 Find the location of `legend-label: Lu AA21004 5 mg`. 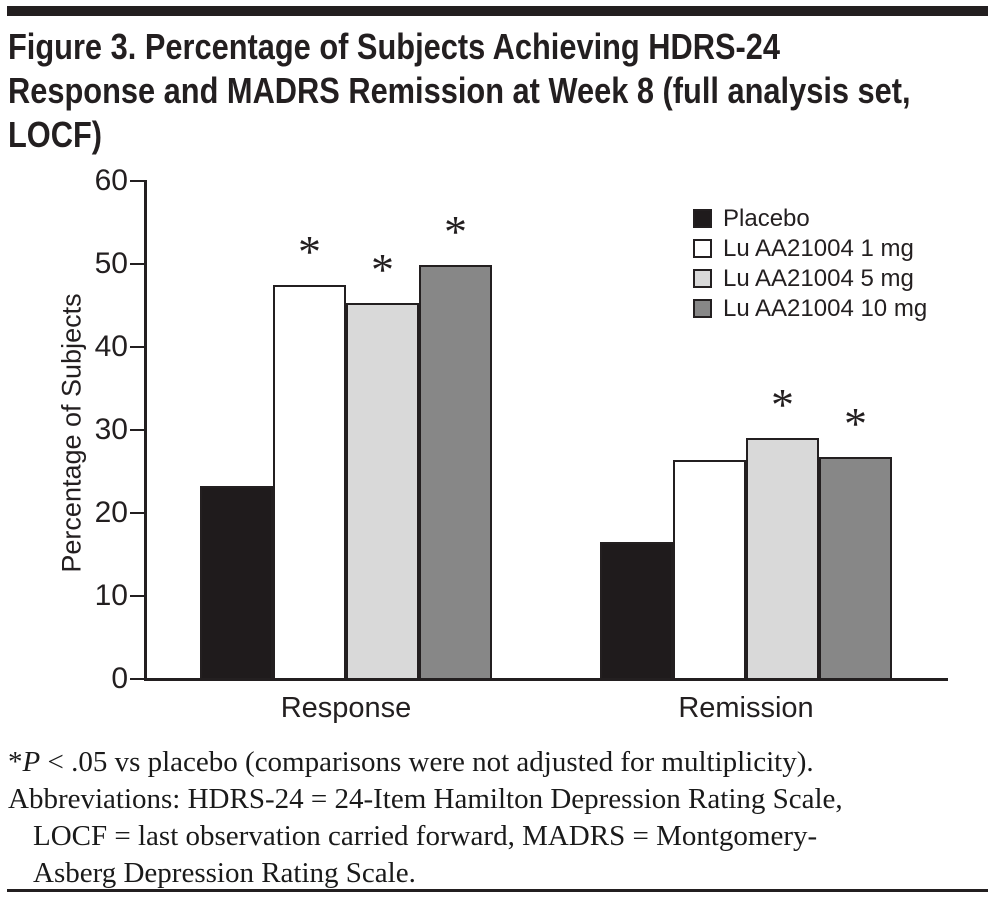

legend-label: Lu AA21004 5 mg is located at coordinates (818, 278).